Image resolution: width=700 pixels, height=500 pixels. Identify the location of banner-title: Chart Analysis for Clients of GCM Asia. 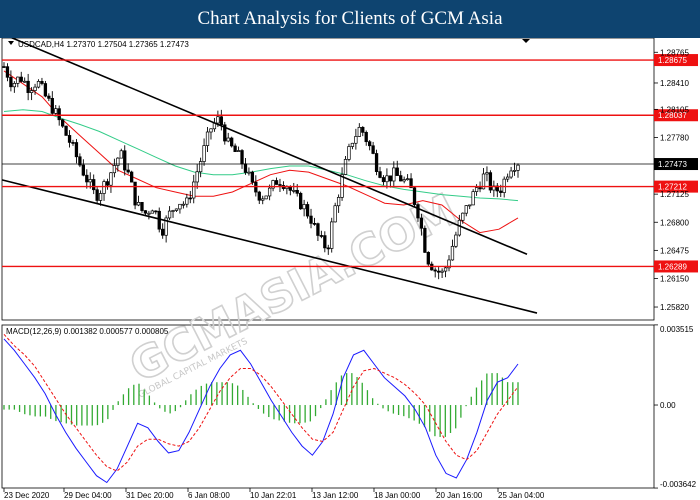
(350, 19).